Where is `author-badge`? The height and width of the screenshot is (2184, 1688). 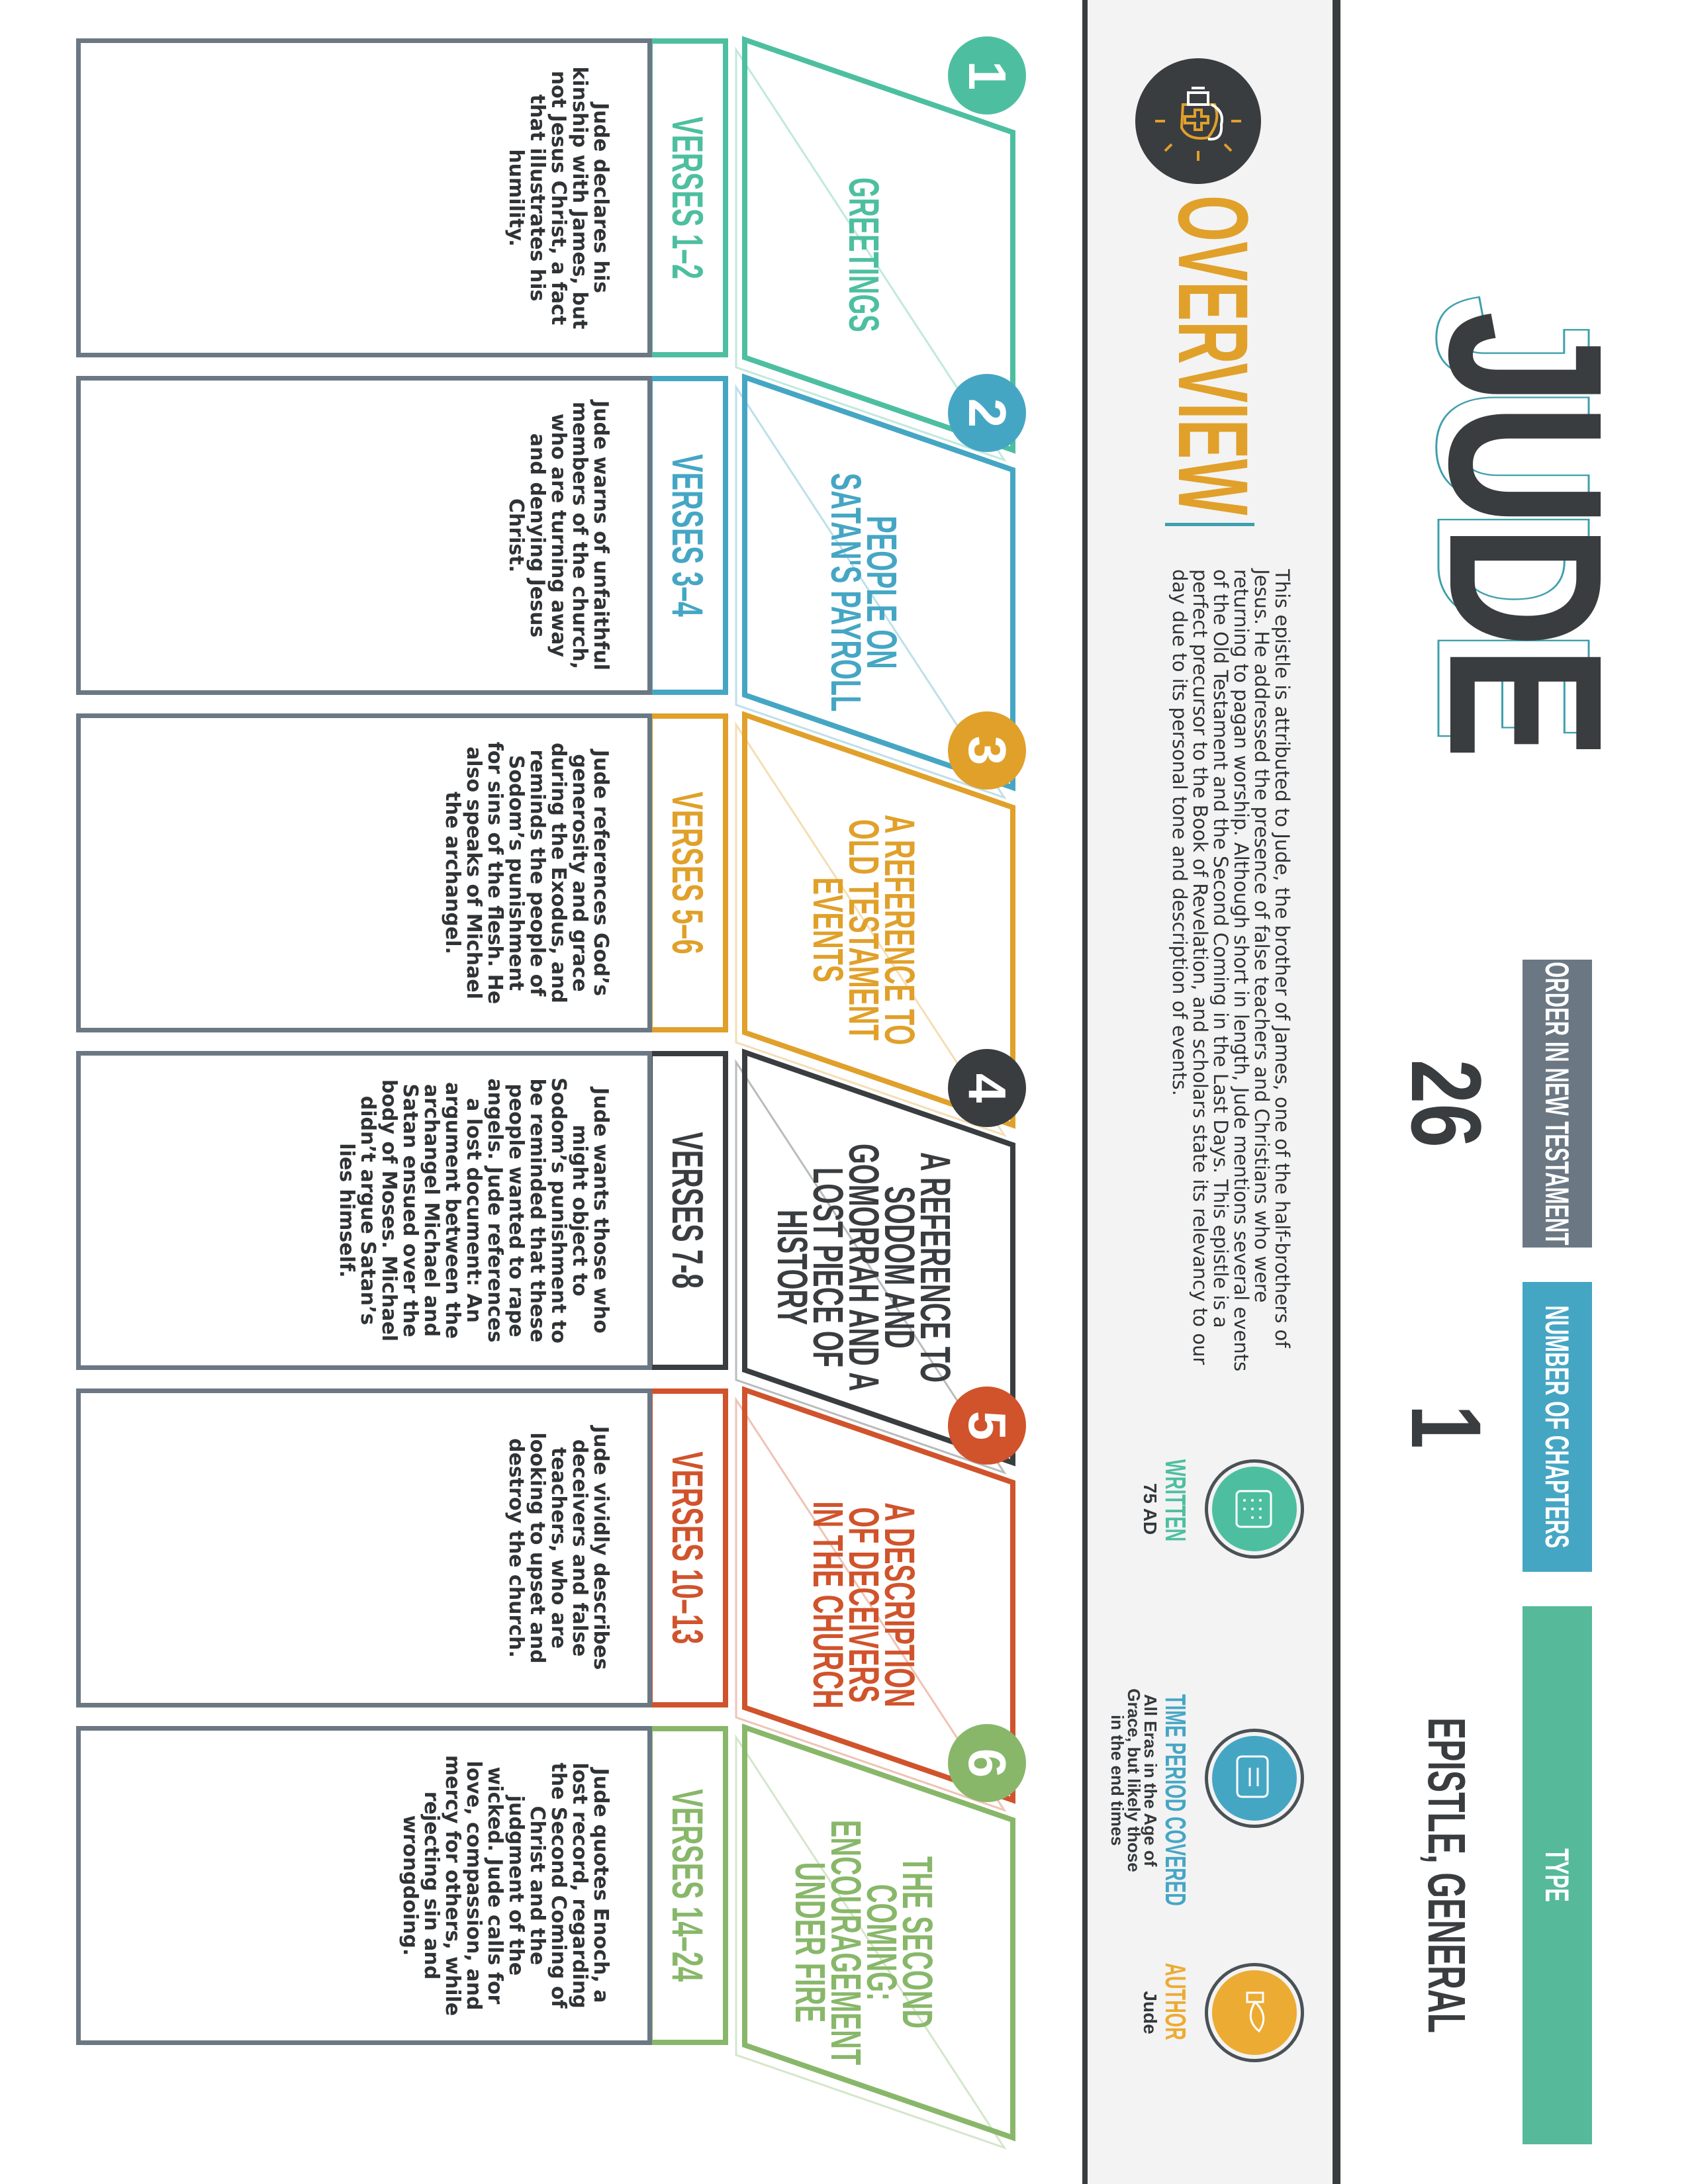 author-badge is located at coordinates (1254, 2013).